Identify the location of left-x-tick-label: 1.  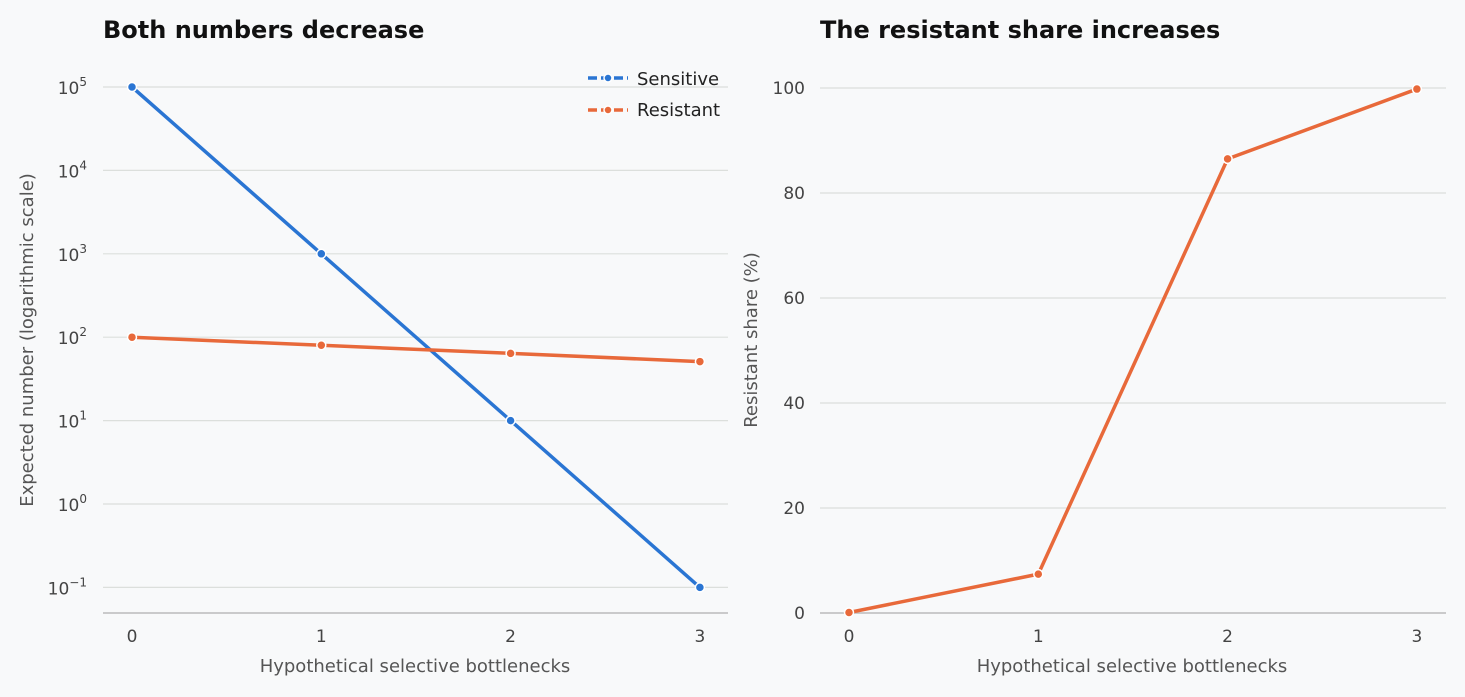
(321, 637).